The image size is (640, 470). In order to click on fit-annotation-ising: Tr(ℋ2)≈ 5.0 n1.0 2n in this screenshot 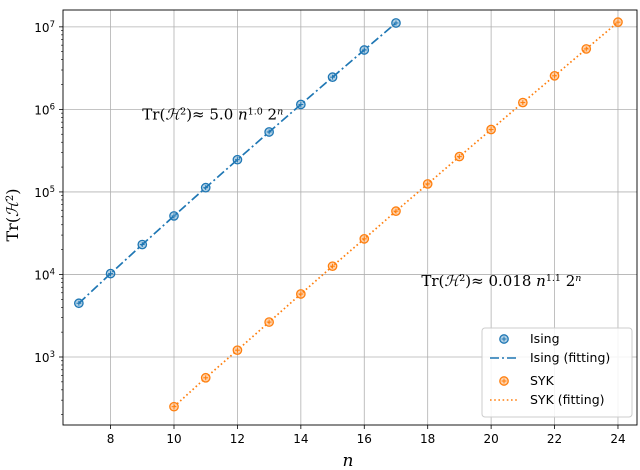, I will do `click(212, 115)`.